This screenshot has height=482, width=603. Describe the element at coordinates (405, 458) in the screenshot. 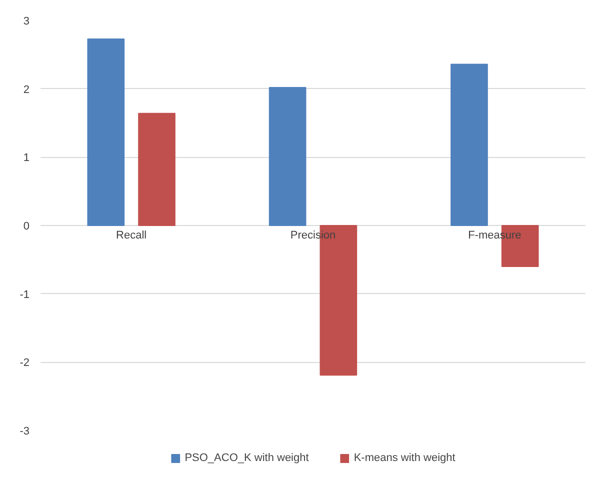

I see `legend-label: K-means with weight` at that location.